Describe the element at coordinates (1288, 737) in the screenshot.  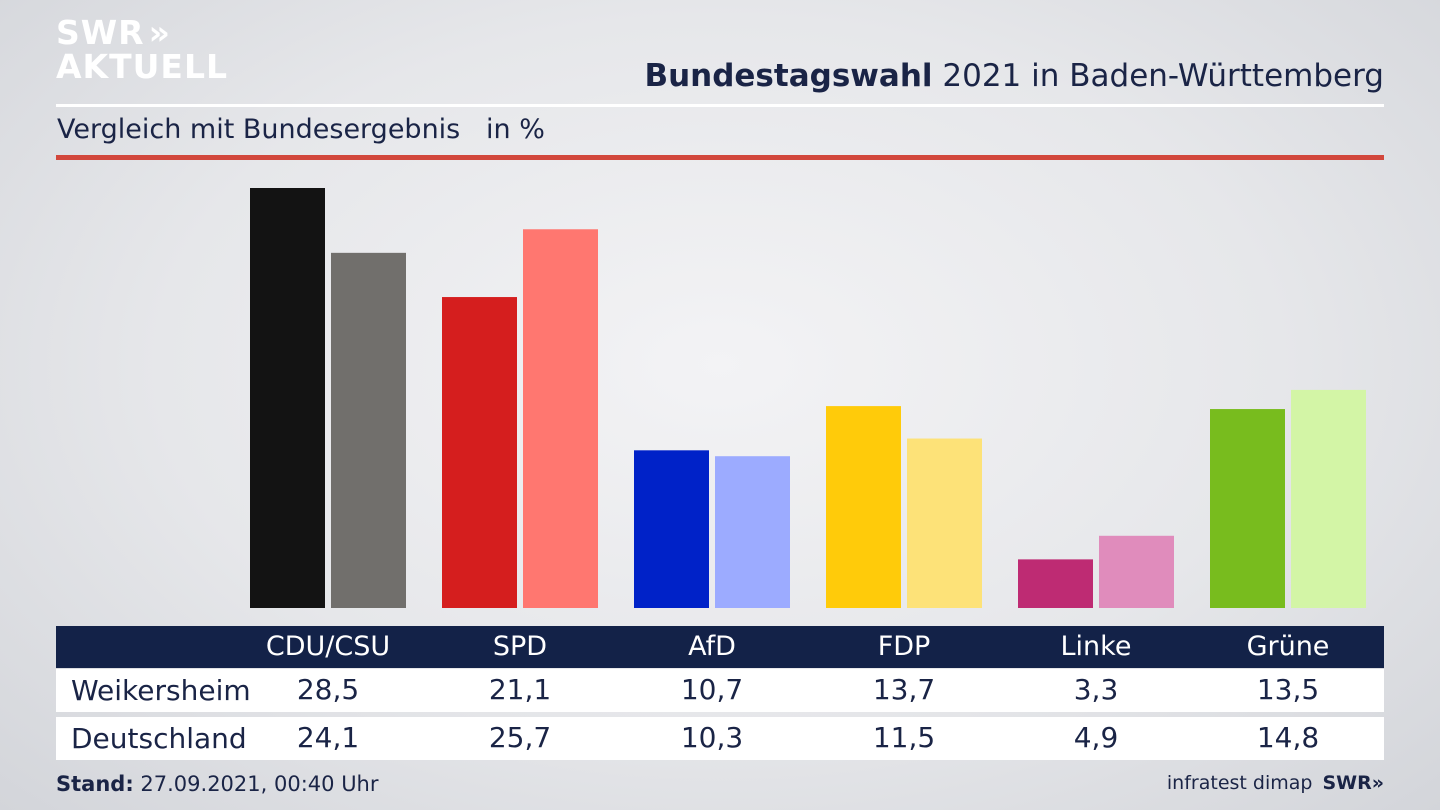
I see `table-cell: 14,8` at that location.